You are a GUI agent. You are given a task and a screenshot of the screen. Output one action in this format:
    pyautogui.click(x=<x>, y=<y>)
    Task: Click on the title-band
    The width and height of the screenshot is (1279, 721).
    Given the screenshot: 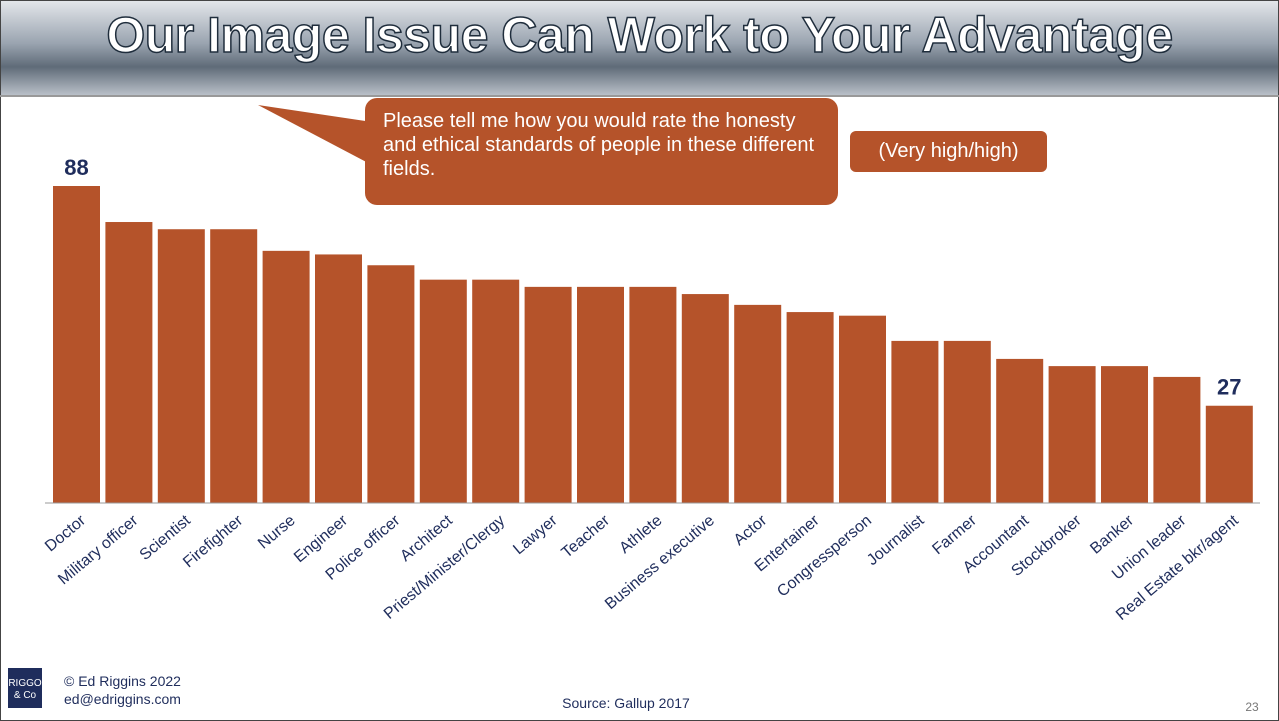 What is the action you would take?
    pyautogui.click(x=639, y=48)
    